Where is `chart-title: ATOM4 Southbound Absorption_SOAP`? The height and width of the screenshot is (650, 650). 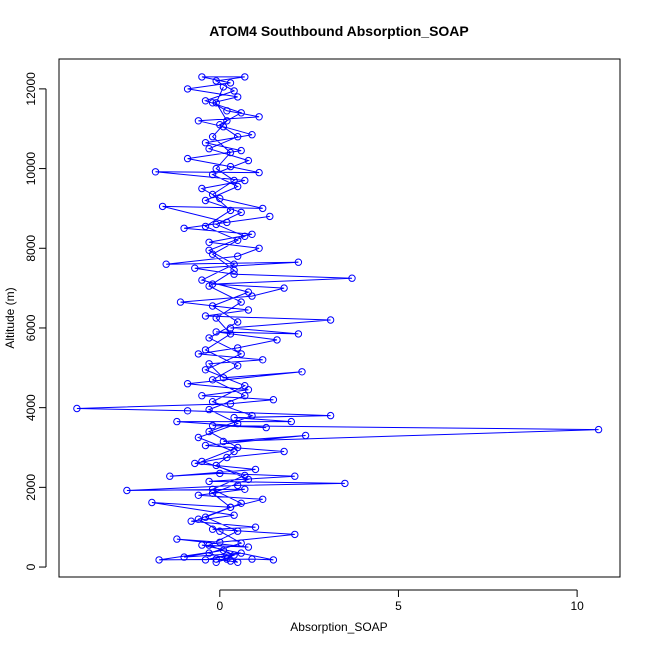 chart-title: ATOM4 Southbound Absorption_SOAP is located at coordinates (339, 31).